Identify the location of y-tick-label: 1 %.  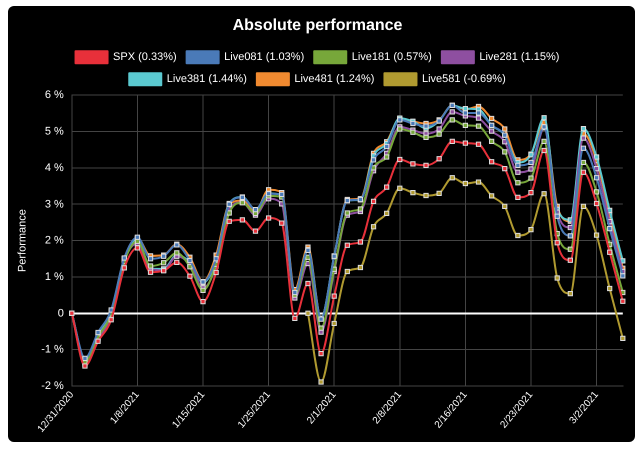
(54, 276).